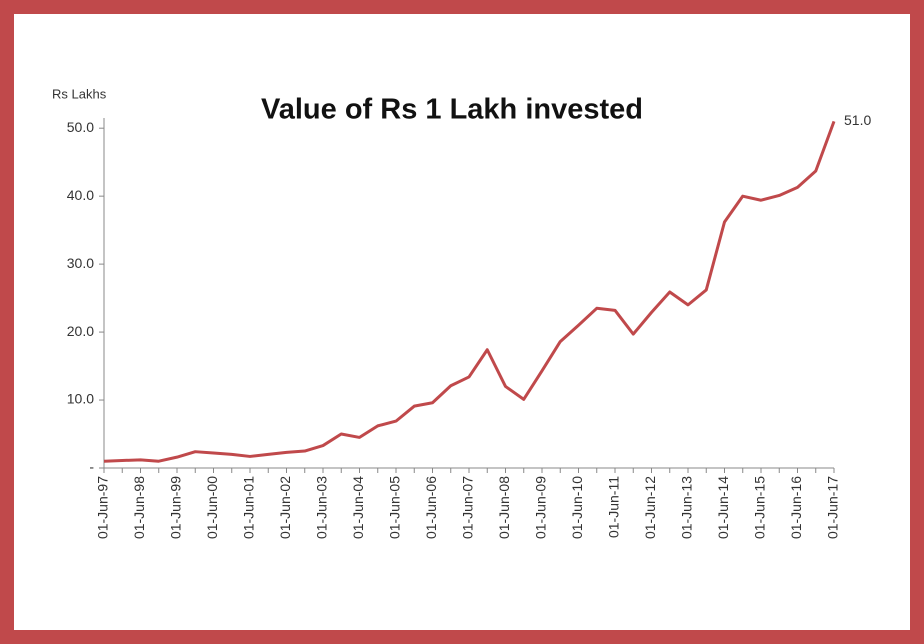 The image size is (924, 644). I want to click on y-tick-label: -, so click(91, 467).